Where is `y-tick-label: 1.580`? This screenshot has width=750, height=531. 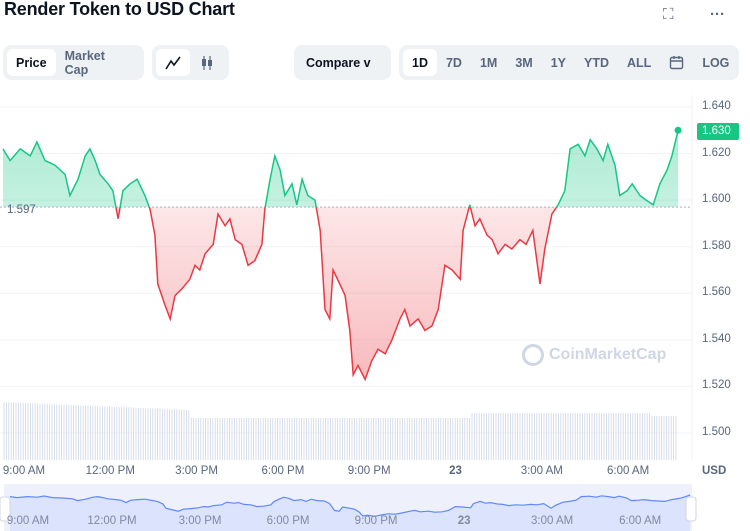 y-tick-label: 1.580 is located at coordinates (716, 245).